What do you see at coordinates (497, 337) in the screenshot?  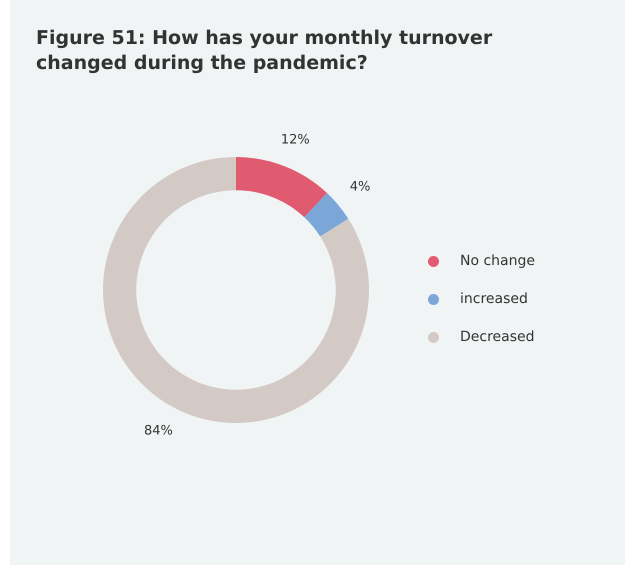 I see `legend-label: Decreased` at bounding box center [497, 337].